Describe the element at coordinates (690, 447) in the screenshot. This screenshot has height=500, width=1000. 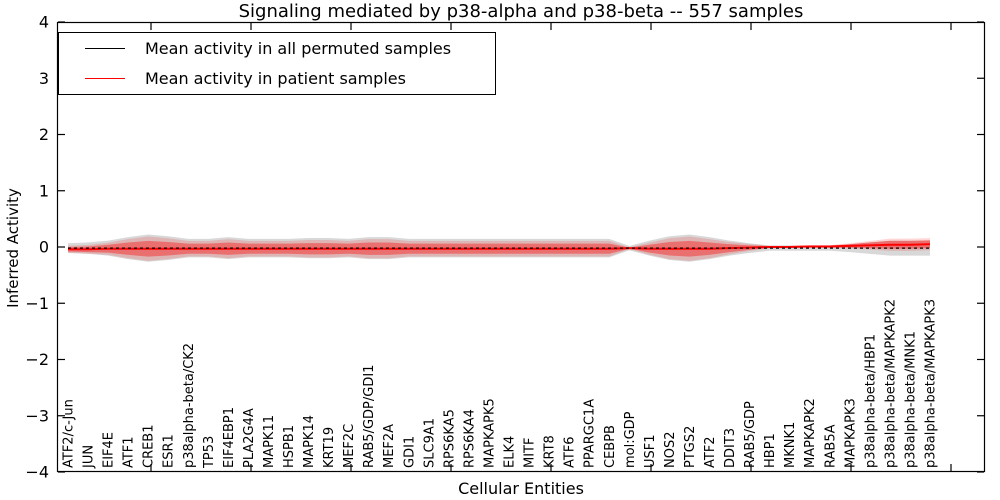
I see `x-category-label: PTGS2` at that location.